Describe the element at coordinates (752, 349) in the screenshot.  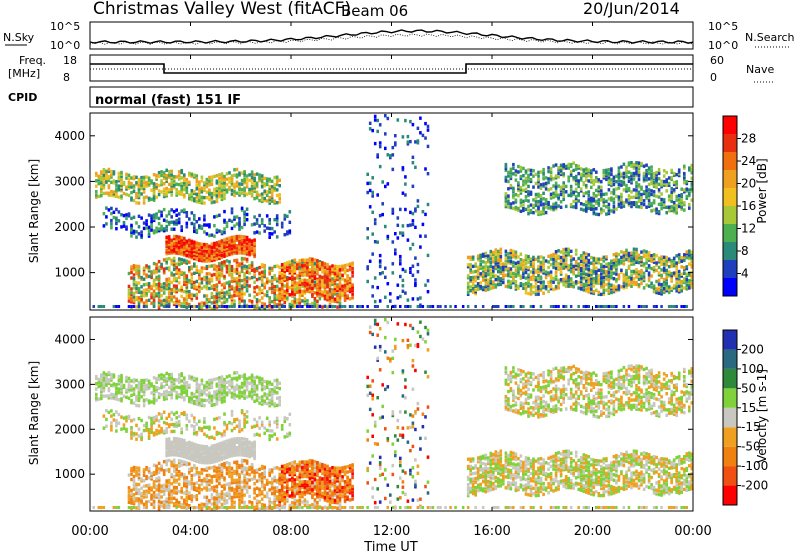
I see `colorbar-tick: 200` at that location.